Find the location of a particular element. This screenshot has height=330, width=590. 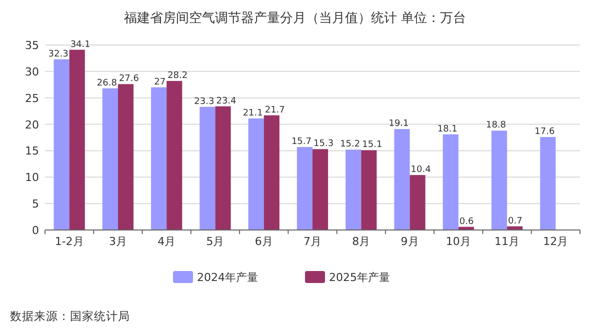

data-label: 17.6 is located at coordinates (544, 131).